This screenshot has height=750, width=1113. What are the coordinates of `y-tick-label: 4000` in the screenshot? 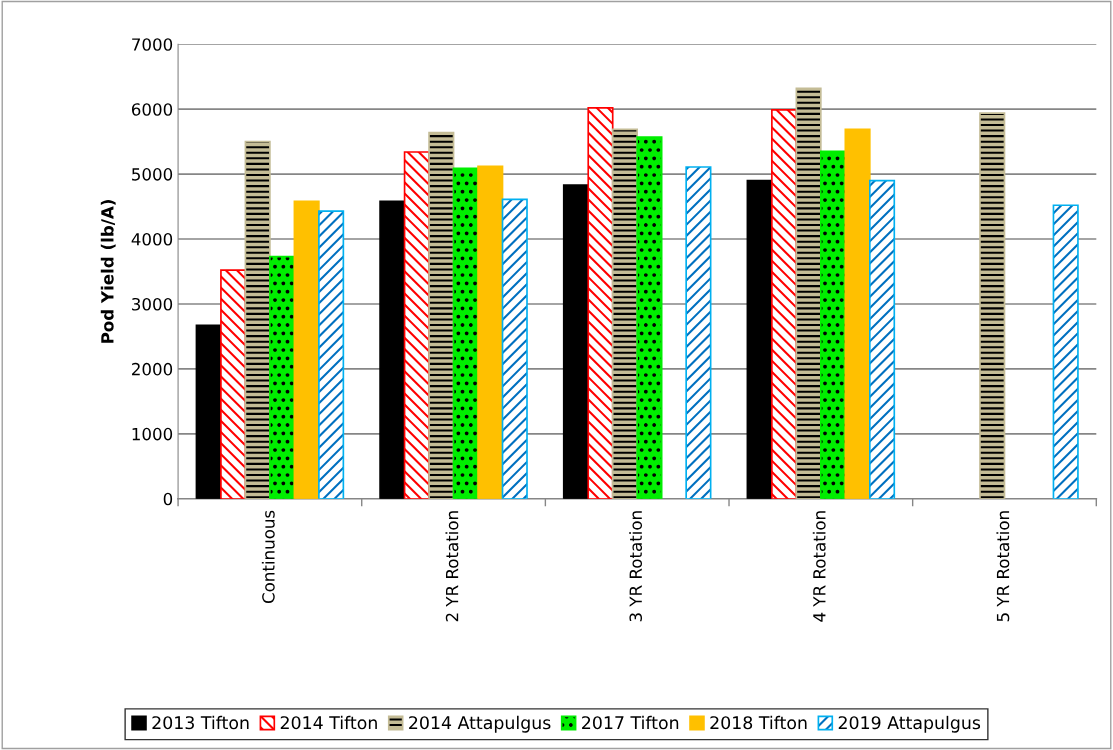 It's located at (152, 239).